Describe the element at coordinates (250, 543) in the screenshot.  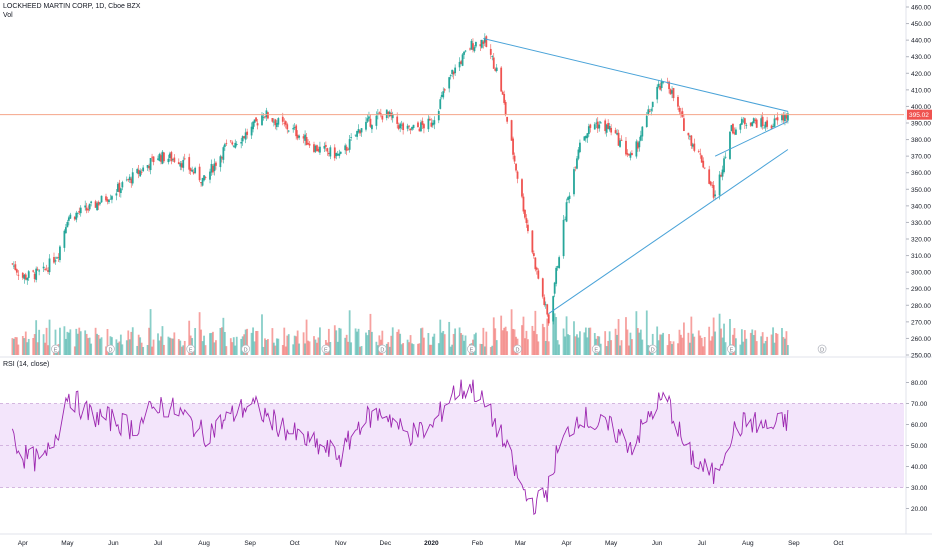
I see `time-axis-label: Sep` at that location.